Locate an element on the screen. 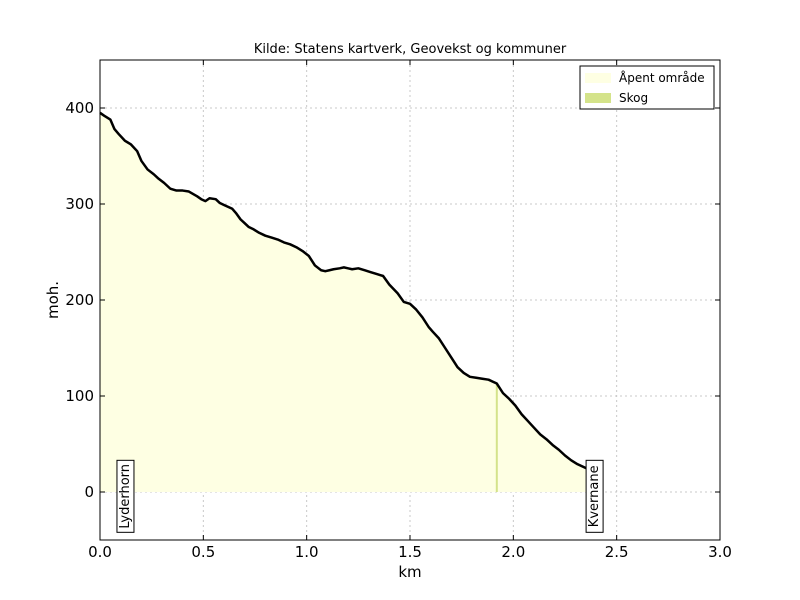 The width and height of the screenshot is (800, 600). place-label-text: Kvernane is located at coordinates (594, 496).